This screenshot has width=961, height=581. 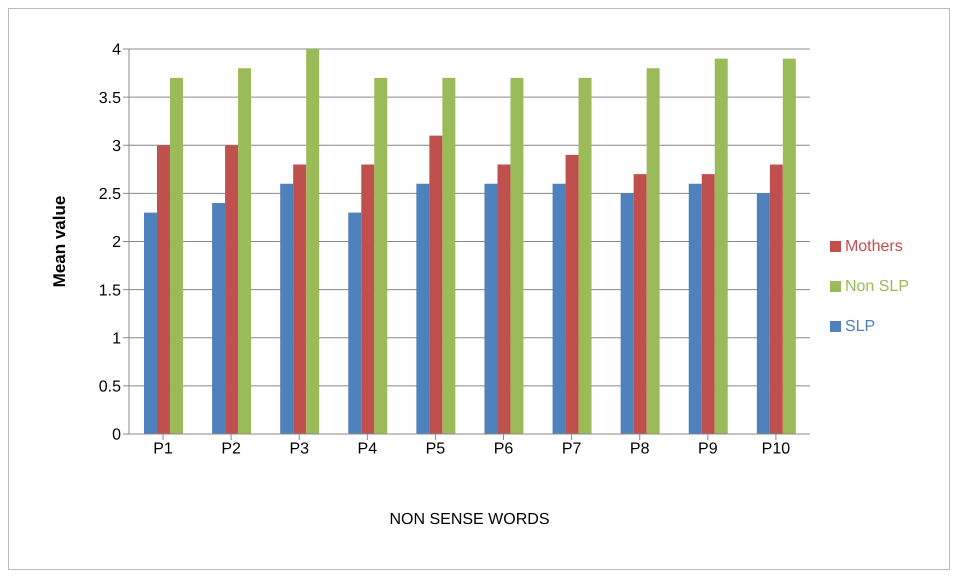 What do you see at coordinates (163, 449) in the screenshot?
I see `x-tick-label: P1` at bounding box center [163, 449].